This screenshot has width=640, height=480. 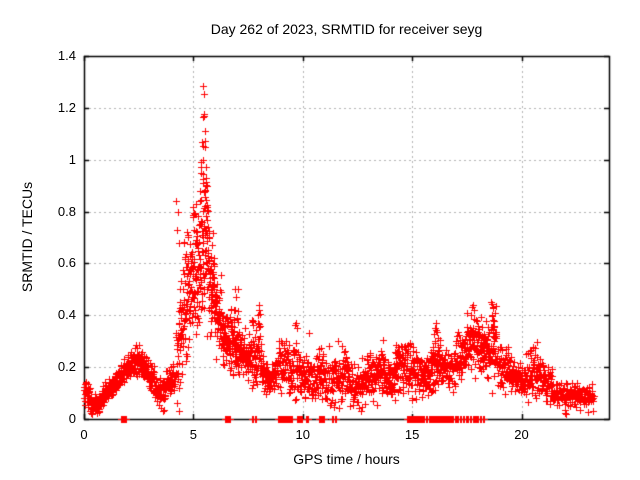 What do you see at coordinates (193, 434) in the screenshot?
I see `x-tick-label: 5` at bounding box center [193, 434].